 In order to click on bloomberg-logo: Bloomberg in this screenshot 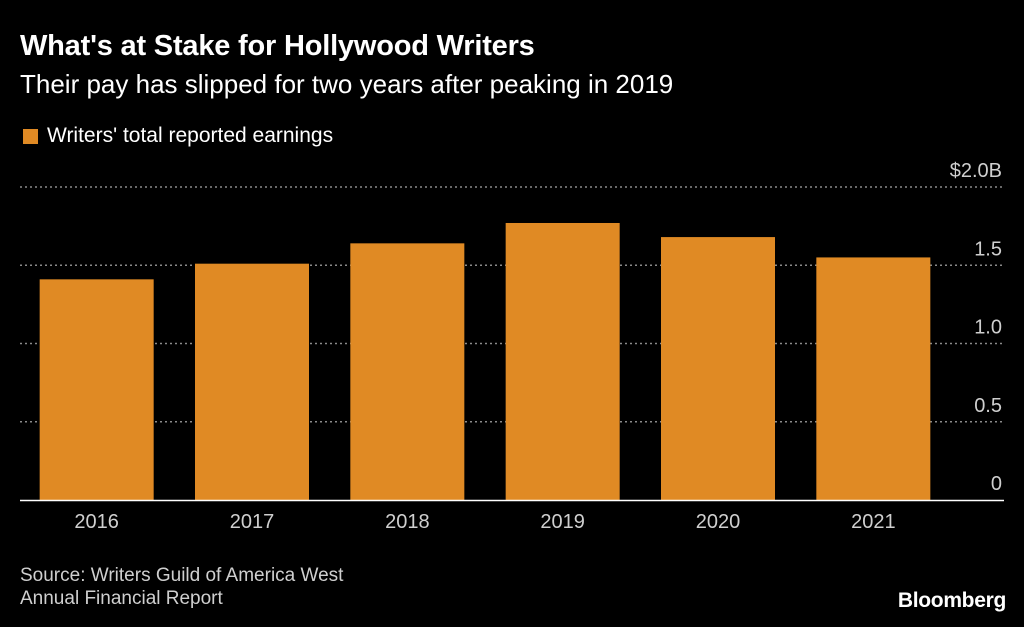, I will do `click(951, 600)`.